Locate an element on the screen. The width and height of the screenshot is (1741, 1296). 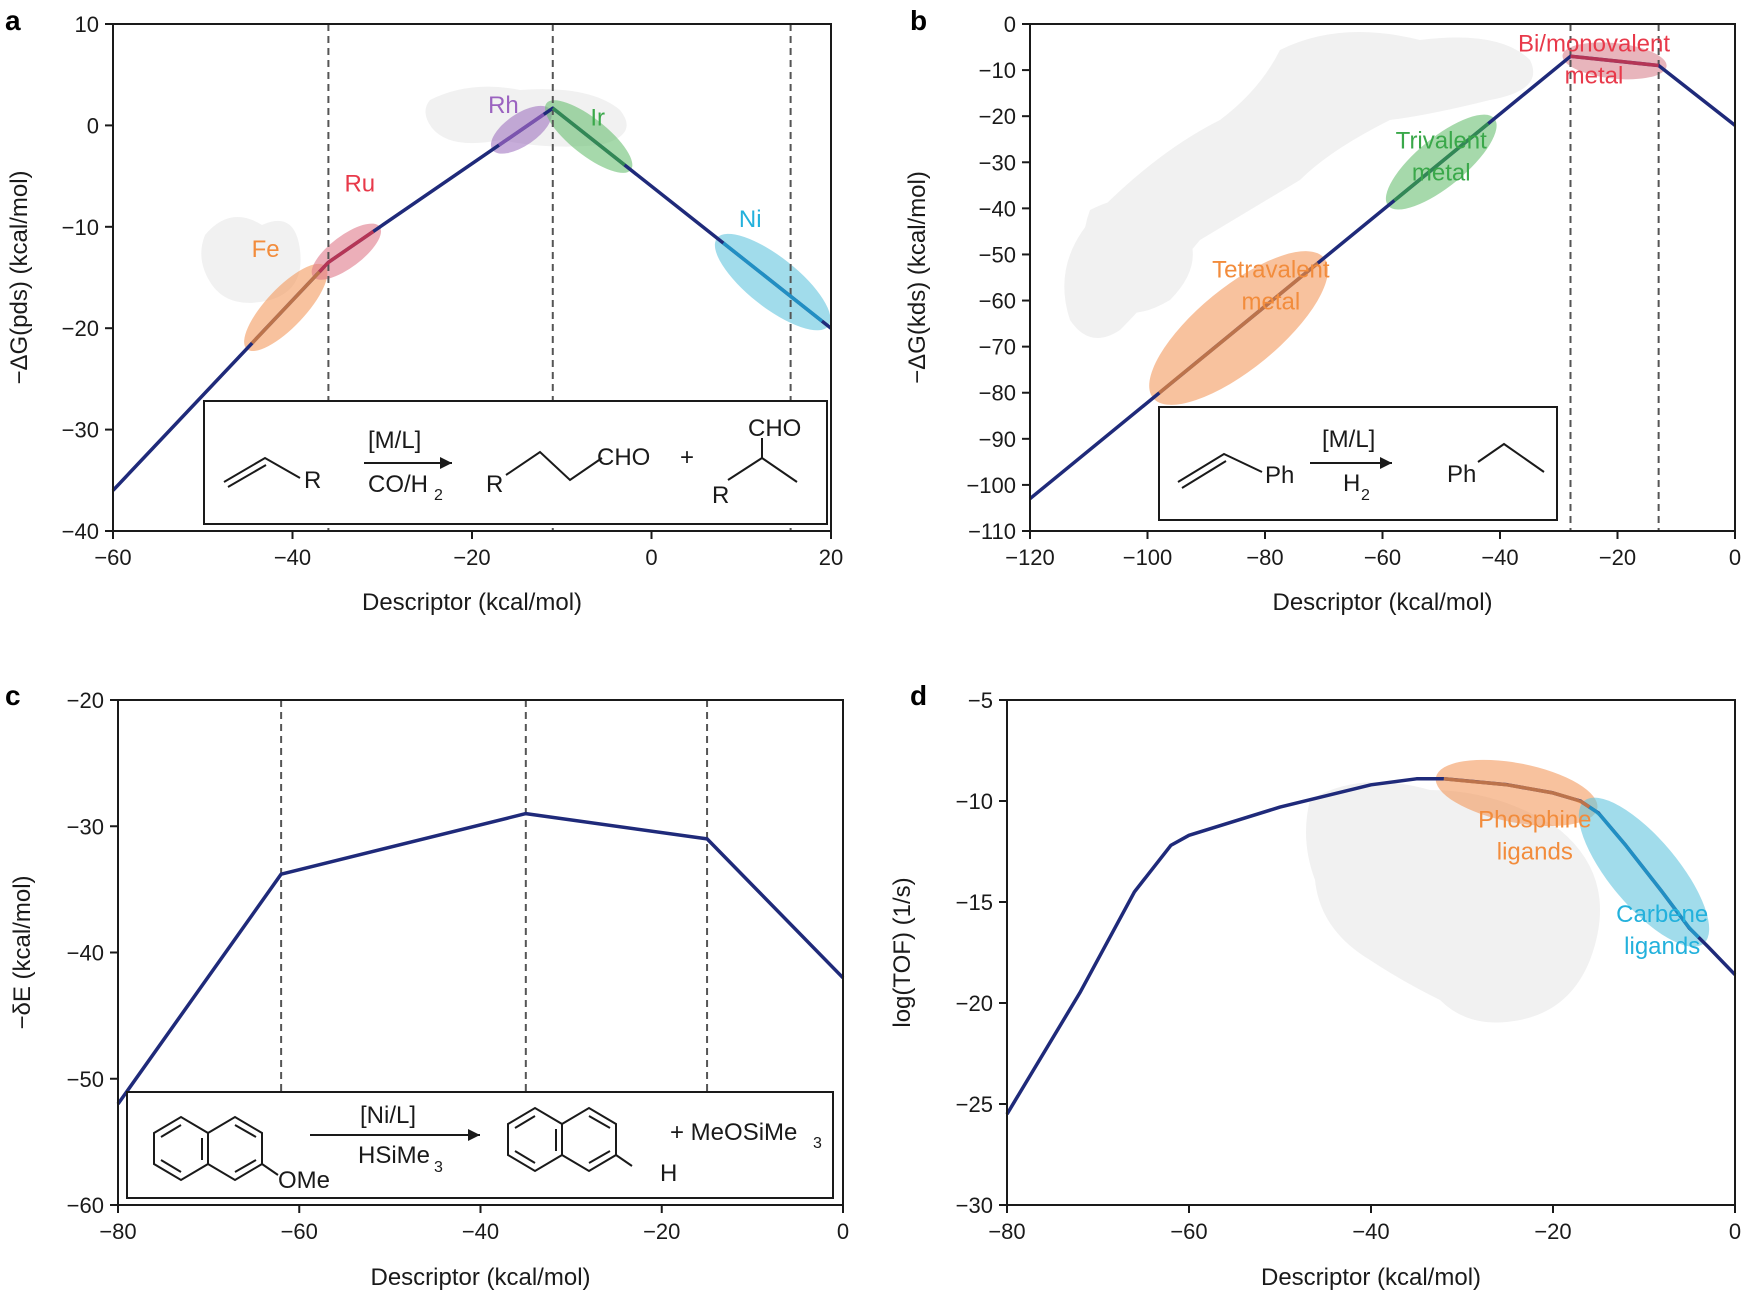
scheme-b: Ph [M/L] H 2 Ph is located at coordinates (1358, 463).